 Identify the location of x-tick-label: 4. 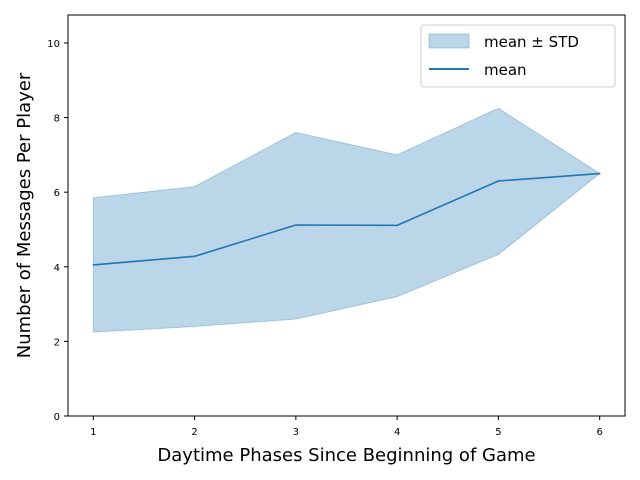
(397, 432).